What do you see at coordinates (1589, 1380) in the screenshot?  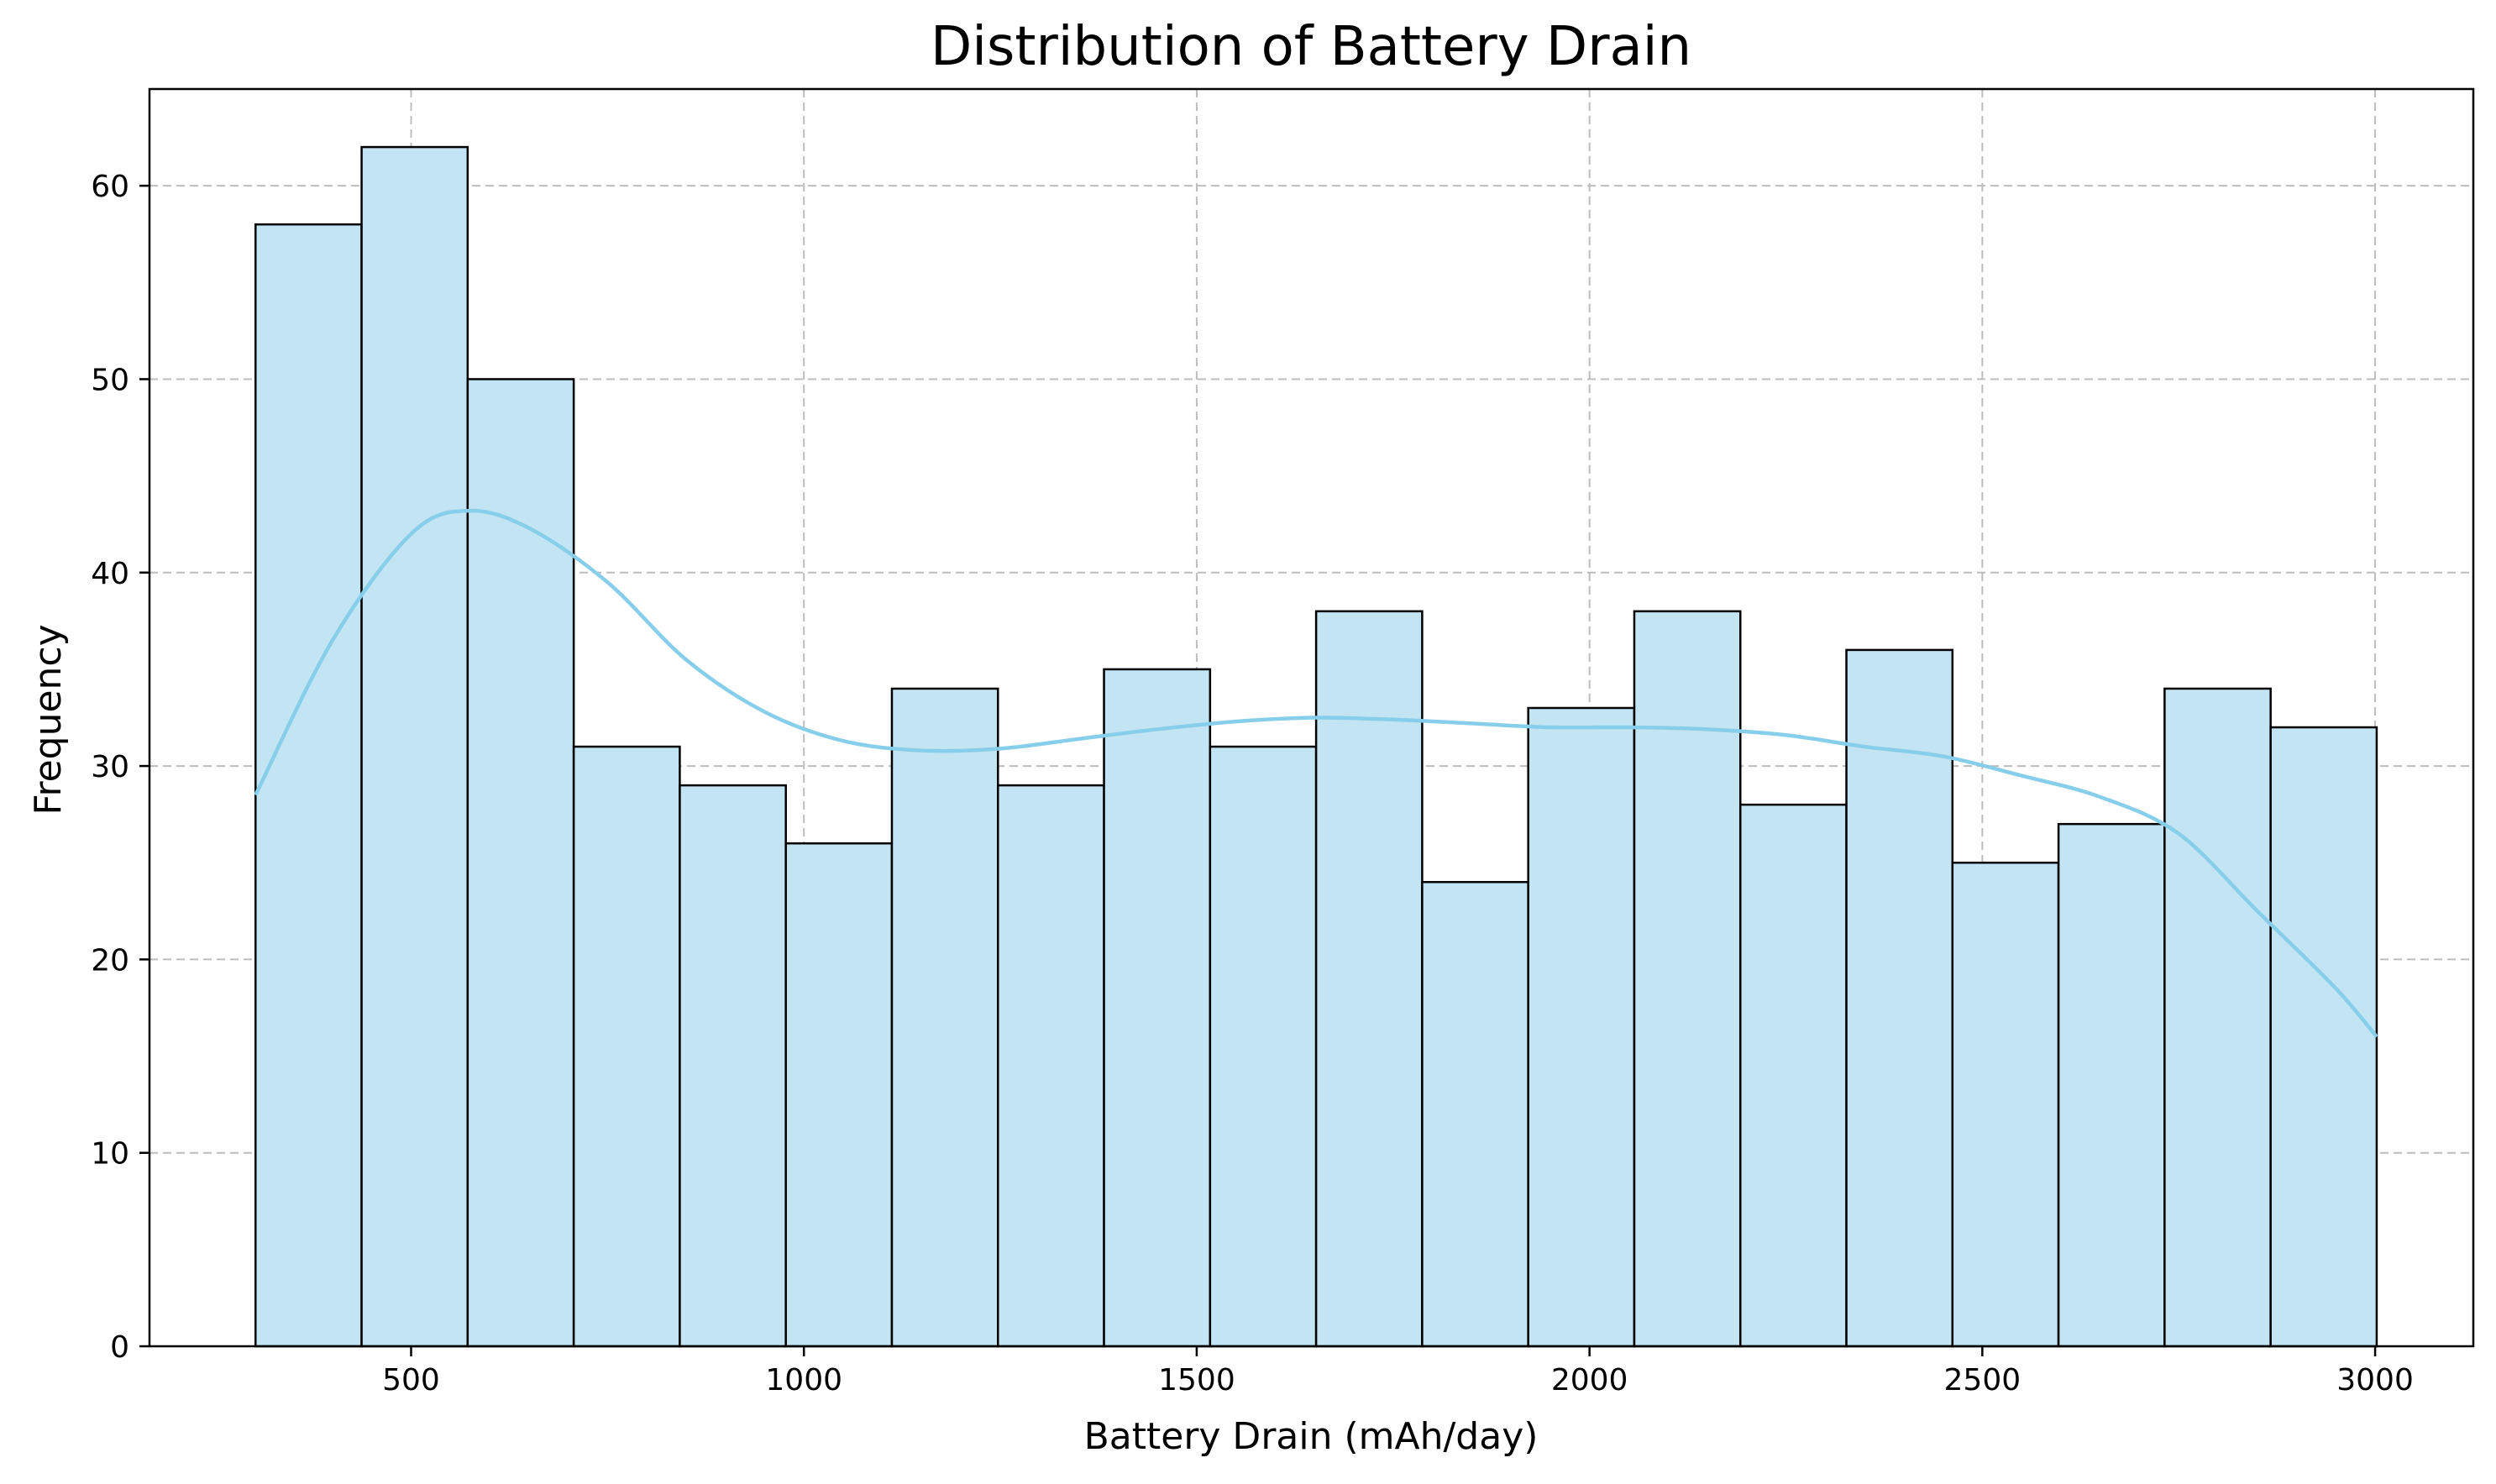 I see `x-tick-label: 2000` at bounding box center [1589, 1380].